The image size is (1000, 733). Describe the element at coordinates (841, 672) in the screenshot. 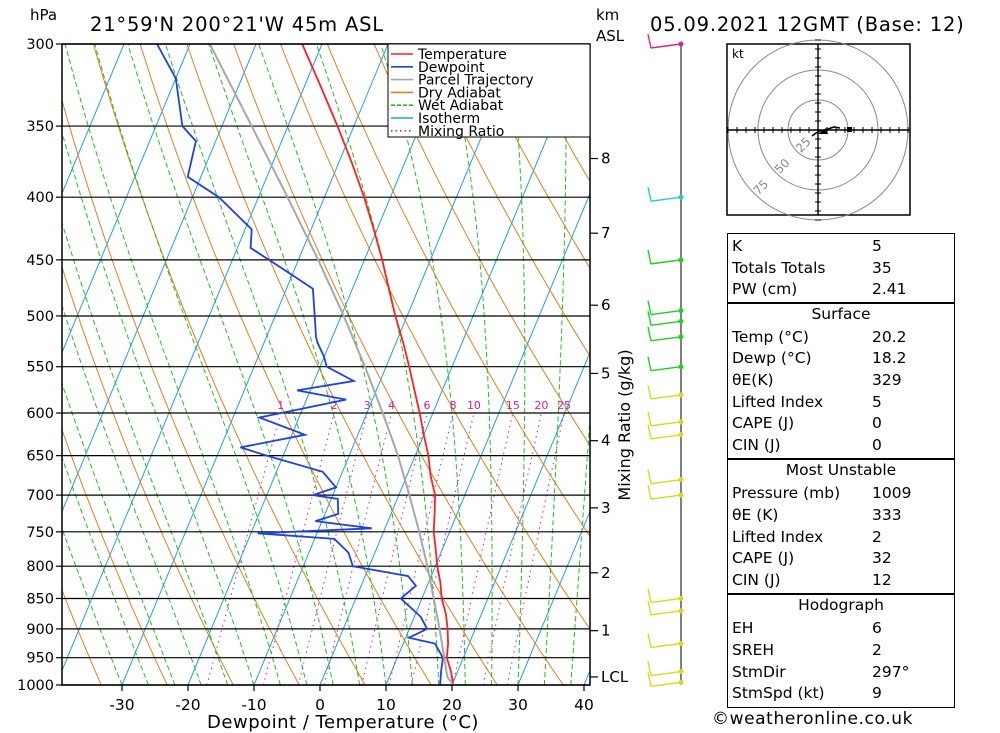

I see `index-row: StmDir 297°` at that location.